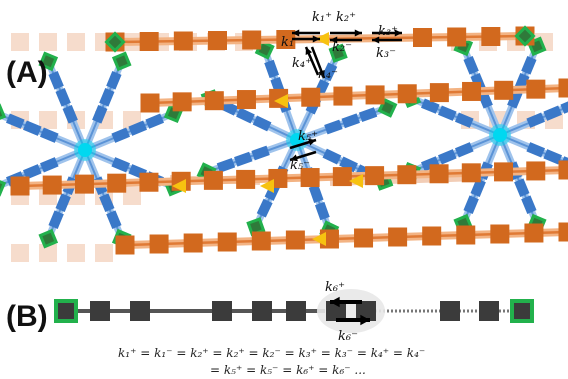 The image size is (568, 379). Describe the element at coordinates (335, 302) in the screenshot. I see `arrow-k6-plus-head` at that location.